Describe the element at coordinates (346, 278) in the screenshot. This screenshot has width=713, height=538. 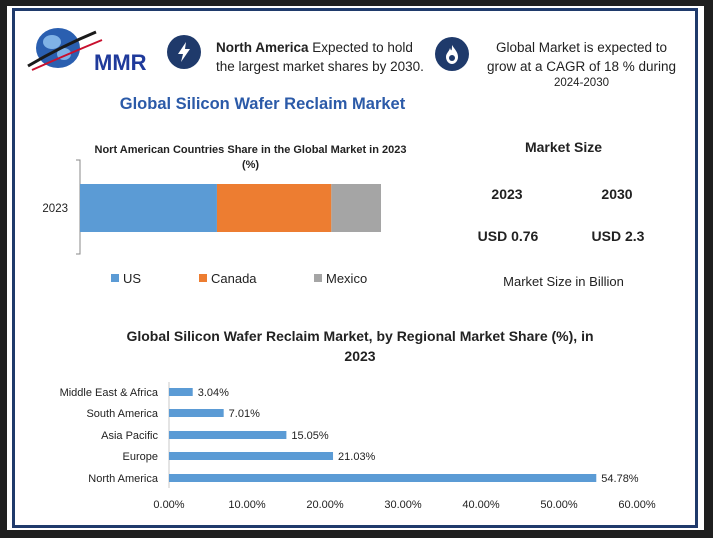
I see `legend-label-mexico: Mexico` at that location.